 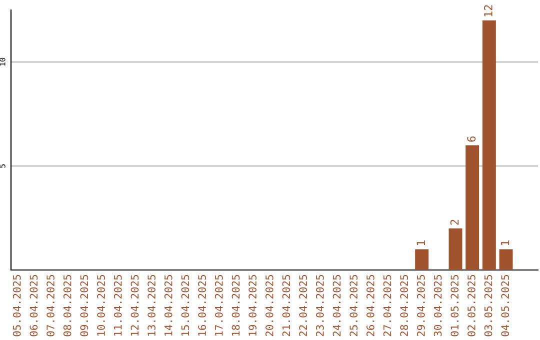 What do you see at coordinates (67, 305) in the screenshot?
I see `x-tick-label: 08.04.2025` at bounding box center [67, 305].